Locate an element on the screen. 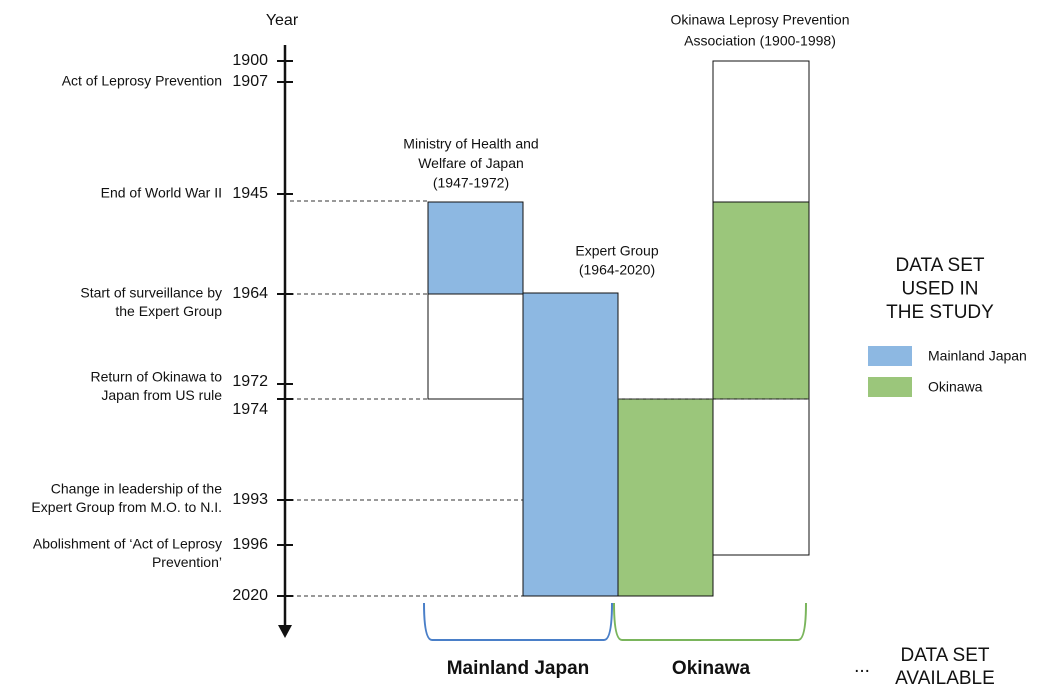  year-label: 1974 is located at coordinates (250, 409).